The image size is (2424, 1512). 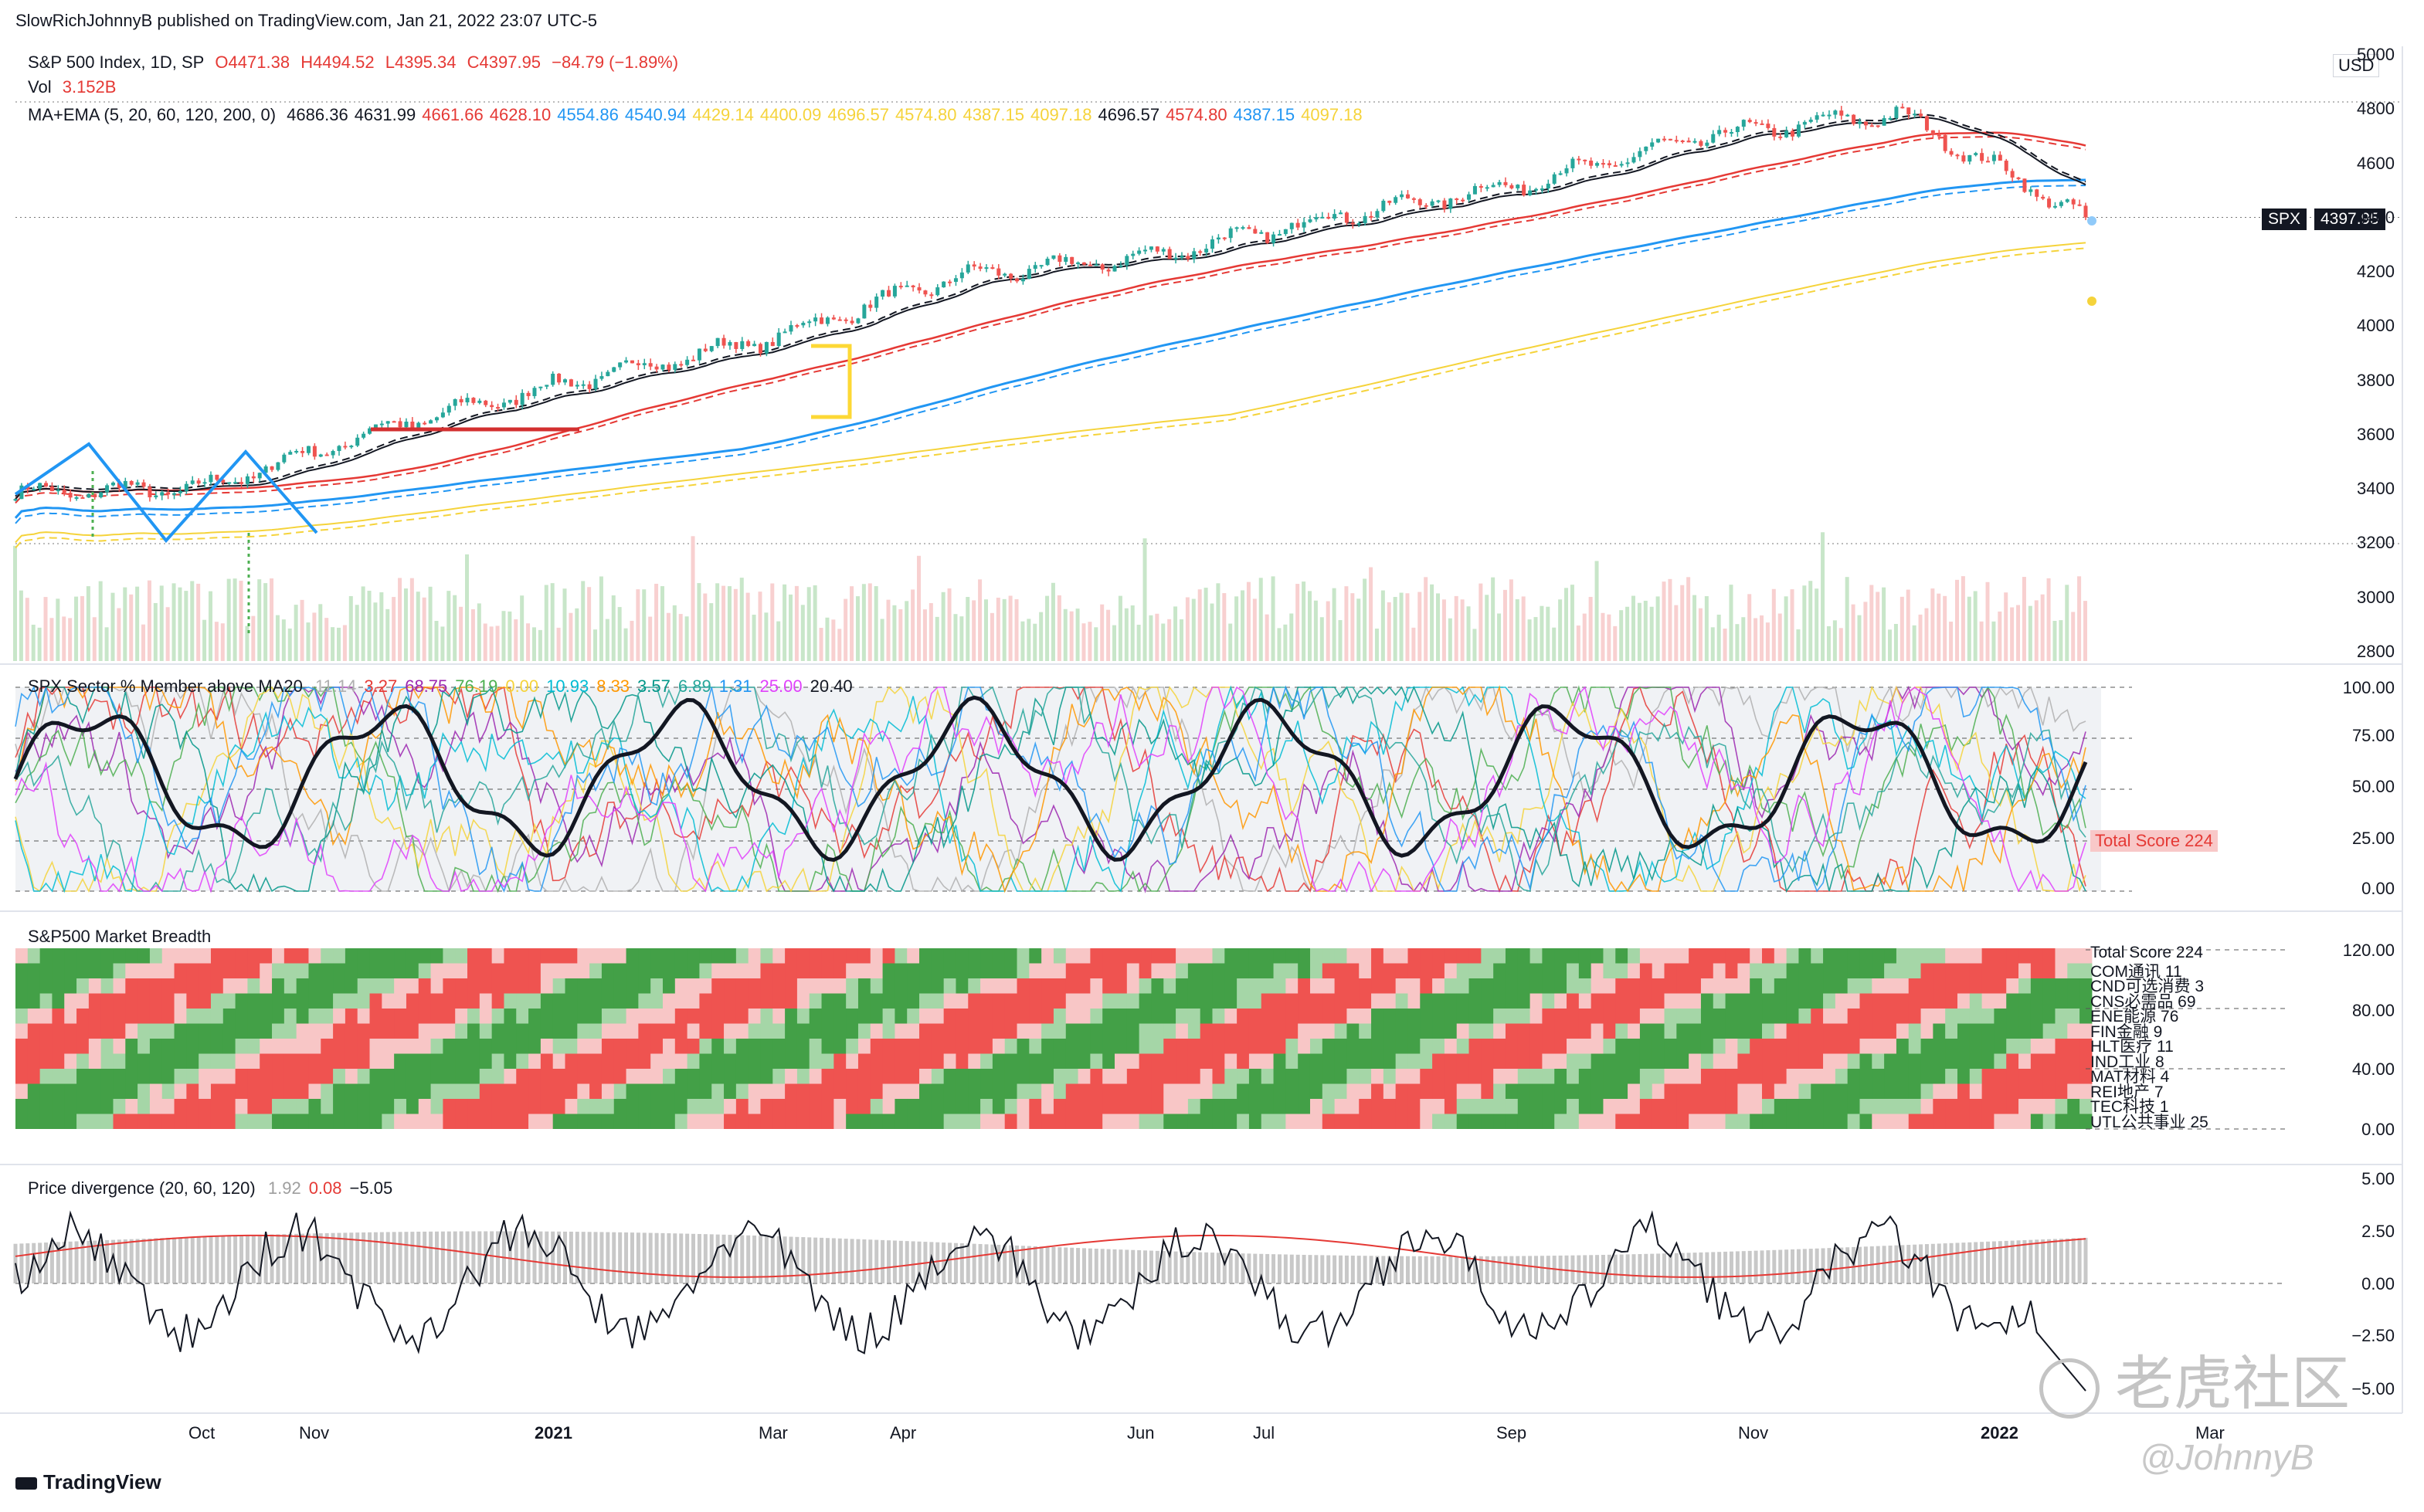 What do you see at coordinates (2127, 1092) in the screenshot?
I see `breadth-row-label-9: REI地产 7` at bounding box center [2127, 1092].